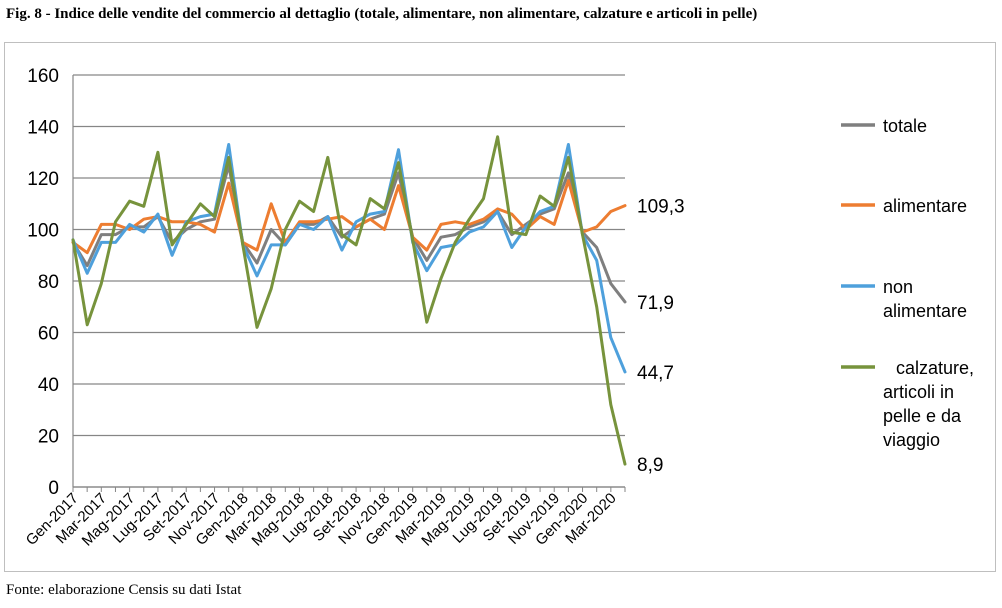  I want to click on y-tick-label-140: 140, so click(43, 128).